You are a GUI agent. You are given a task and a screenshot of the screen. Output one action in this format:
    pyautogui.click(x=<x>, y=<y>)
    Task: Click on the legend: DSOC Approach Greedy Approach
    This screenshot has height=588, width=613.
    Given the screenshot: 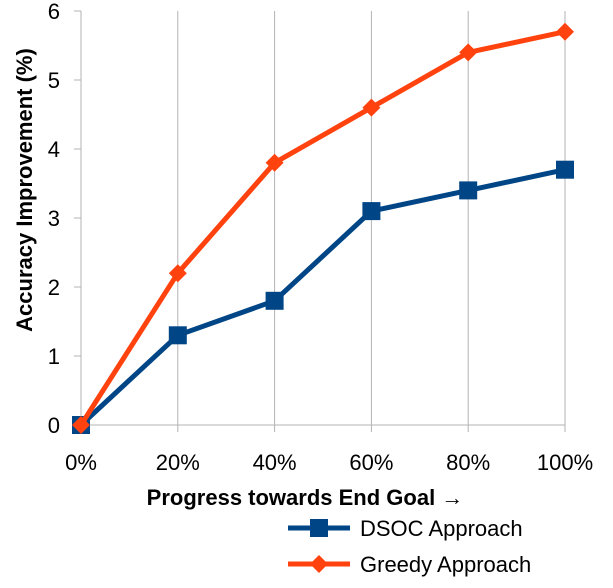 What is the action you would take?
    pyautogui.click(x=409, y=546)
    